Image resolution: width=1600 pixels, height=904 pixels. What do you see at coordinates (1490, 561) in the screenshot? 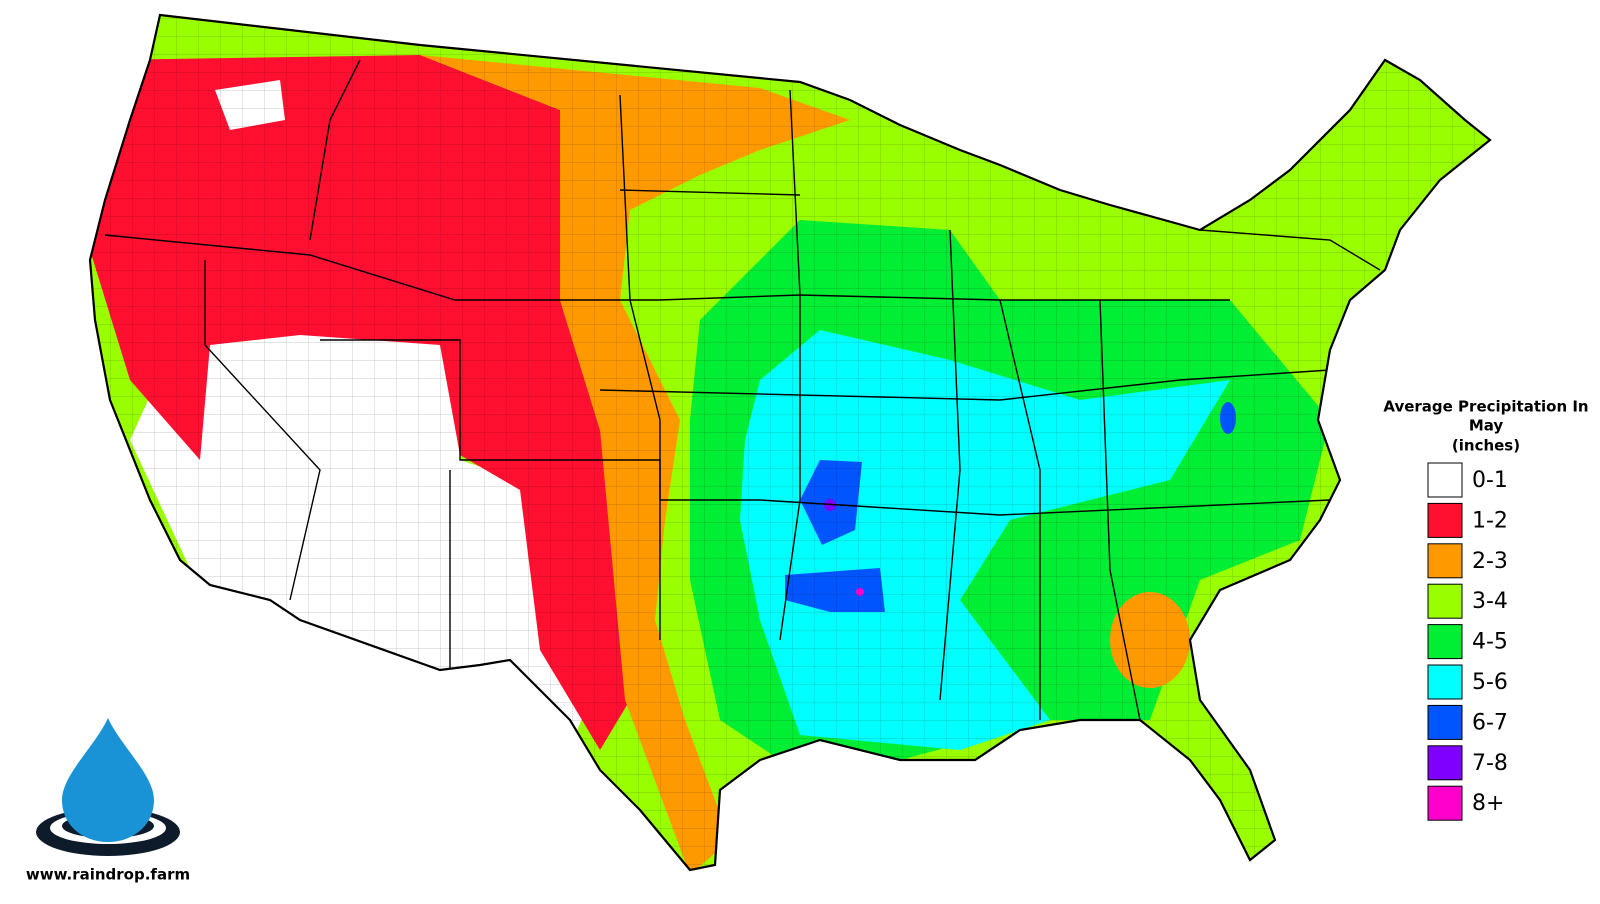
I see `legend-label: 2-3` at bounding box center [1490, 561].